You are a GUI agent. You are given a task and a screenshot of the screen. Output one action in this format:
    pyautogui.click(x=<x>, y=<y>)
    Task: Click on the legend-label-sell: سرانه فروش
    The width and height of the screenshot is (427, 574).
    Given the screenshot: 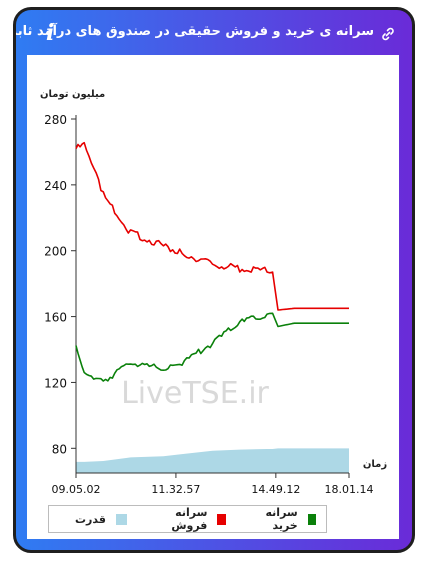 What is the action you would take?
    pyautogui.click(x=189, y=519)
    